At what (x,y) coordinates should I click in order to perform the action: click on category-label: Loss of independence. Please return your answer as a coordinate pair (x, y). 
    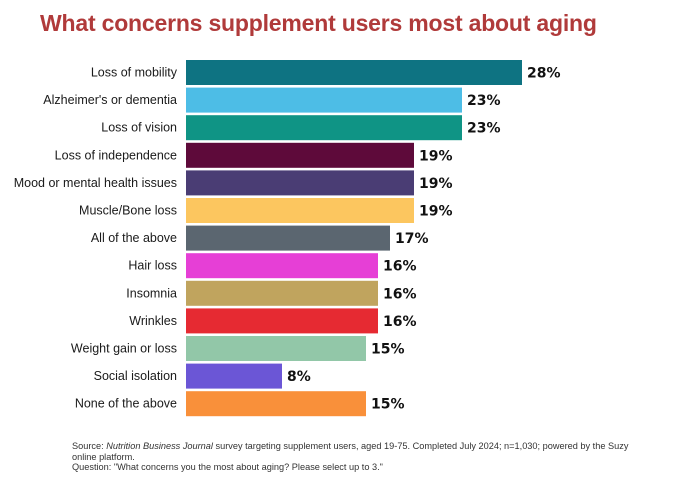
    Looking at the image, I should click on (116, 155).